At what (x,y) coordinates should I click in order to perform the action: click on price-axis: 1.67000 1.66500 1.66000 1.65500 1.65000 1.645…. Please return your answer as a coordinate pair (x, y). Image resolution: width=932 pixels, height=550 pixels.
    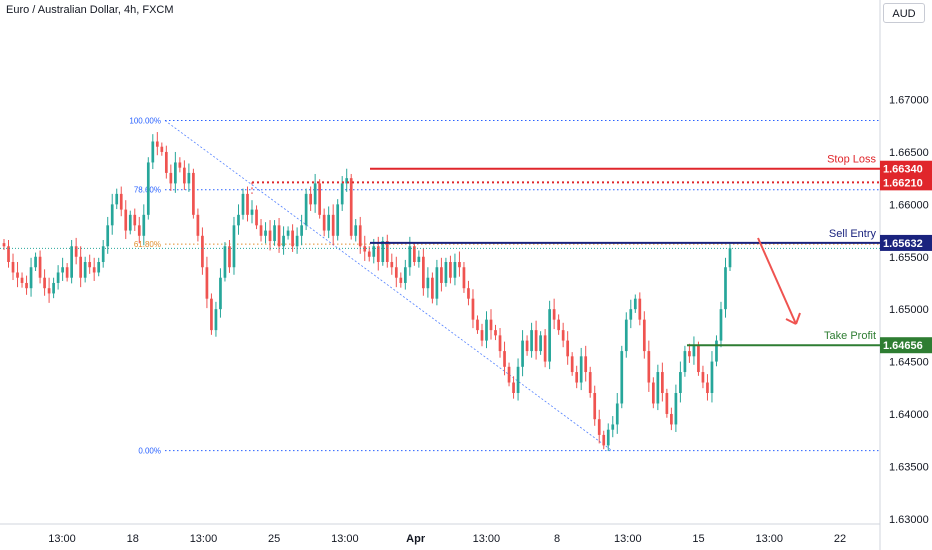
    Looking at the image, I should click on (909, 310).